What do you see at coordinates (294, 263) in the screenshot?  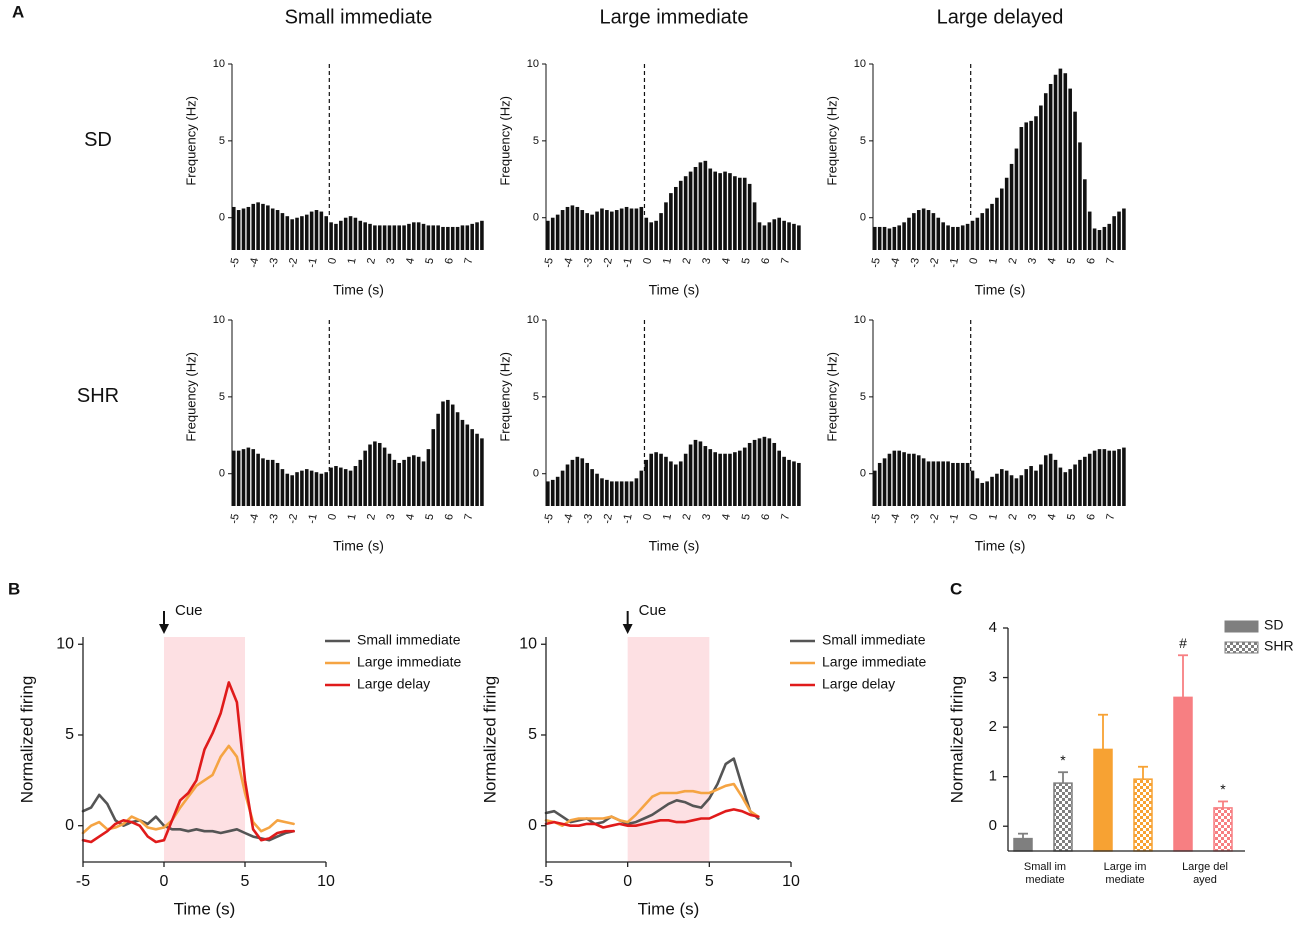 I see `x-tick-label: -2` at bounding box center [294, 263].